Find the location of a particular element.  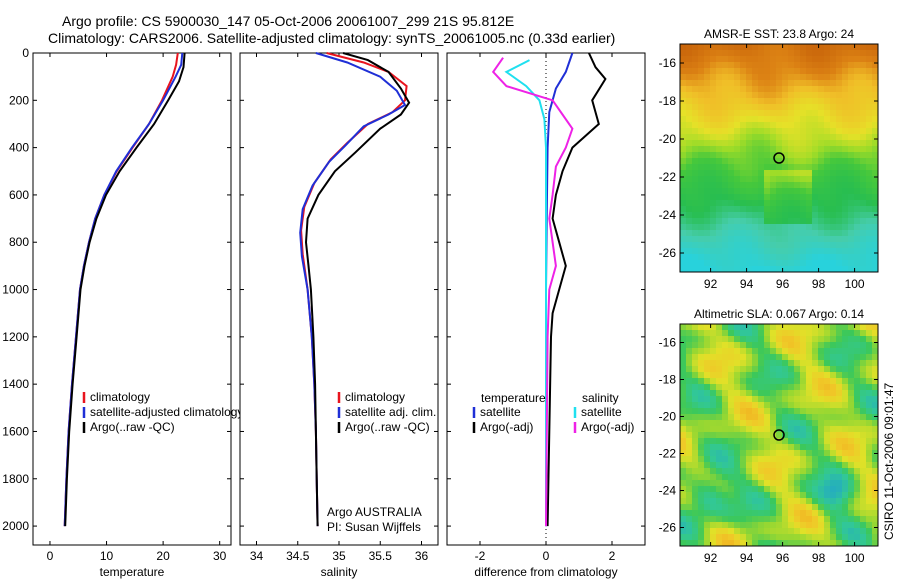

x-tick-label: 0 is located at coordinates (50, 556).